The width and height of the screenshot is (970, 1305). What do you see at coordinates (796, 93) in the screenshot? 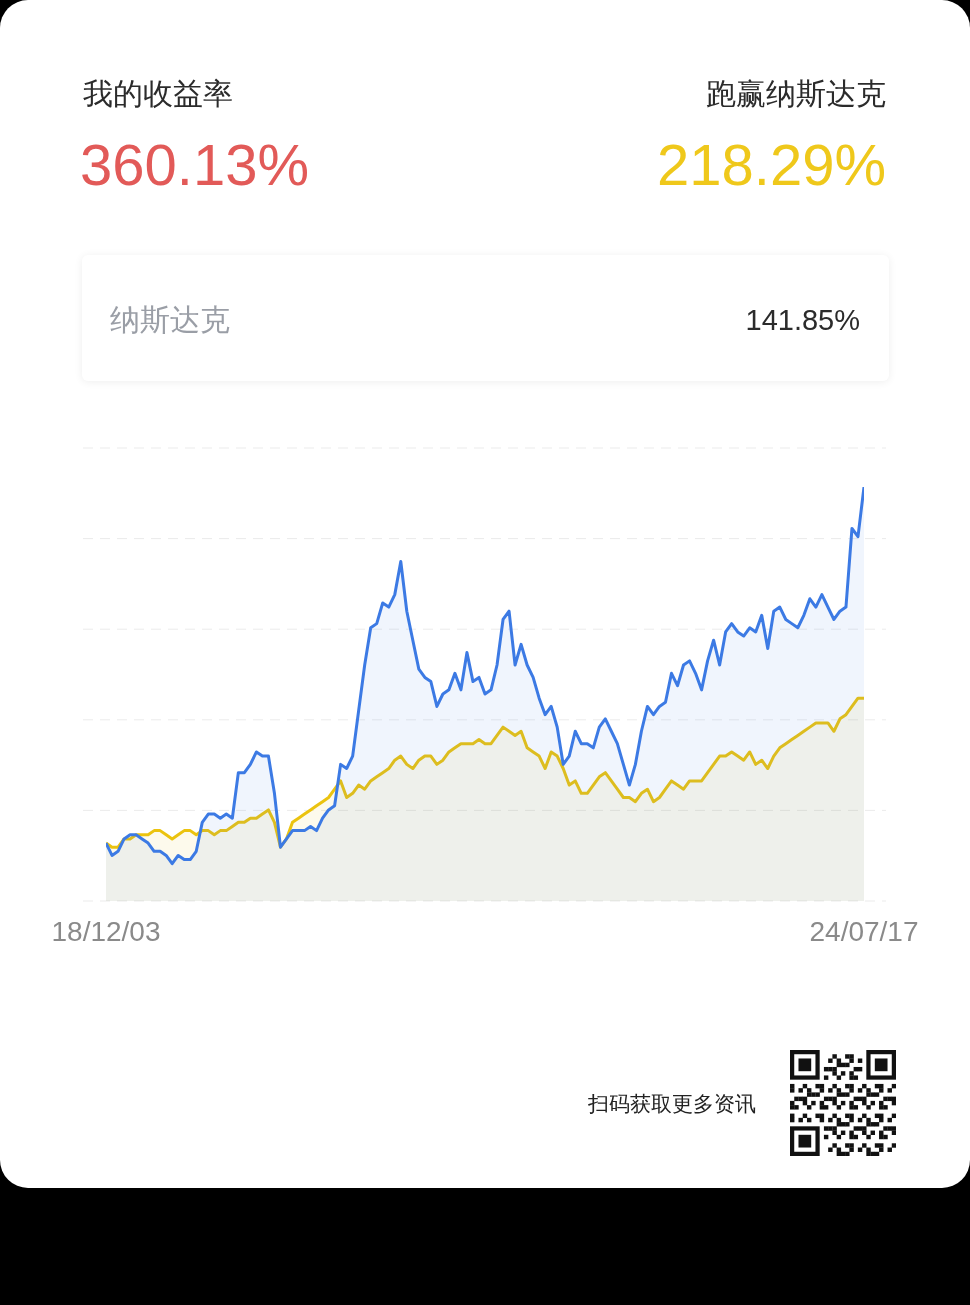
I see `text: 跑赢纳斯达克` at bounding box center [796, 93].